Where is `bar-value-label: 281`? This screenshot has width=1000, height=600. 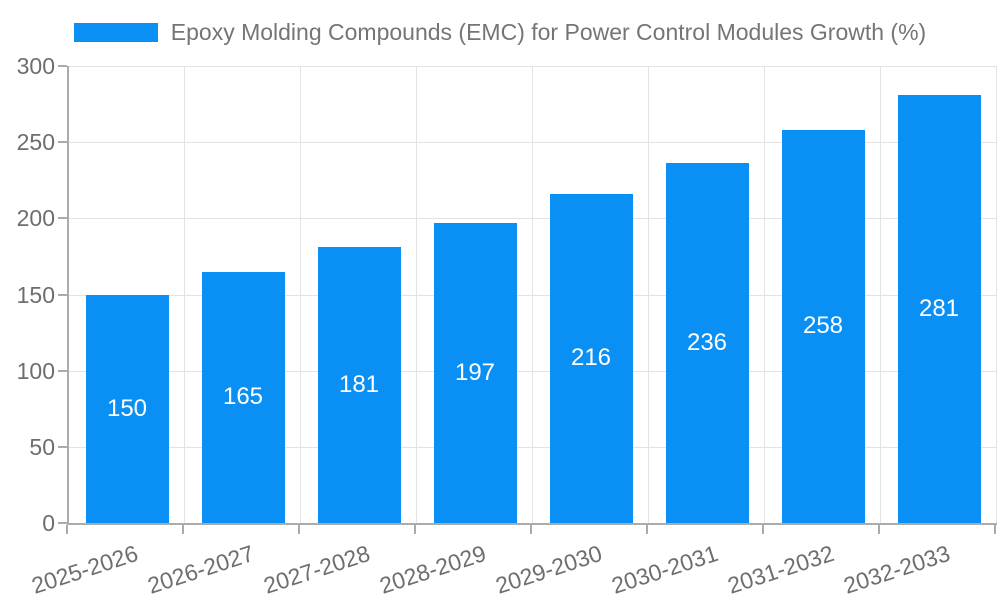
bar-value-label: 281 is located at coordinates (939, 308).